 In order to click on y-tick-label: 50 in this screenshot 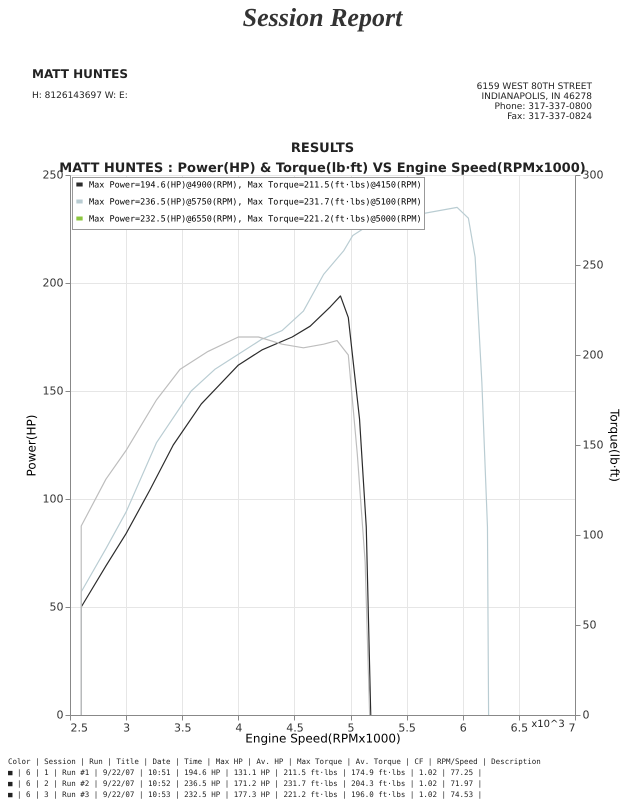, I will do `click(57, 607)`.